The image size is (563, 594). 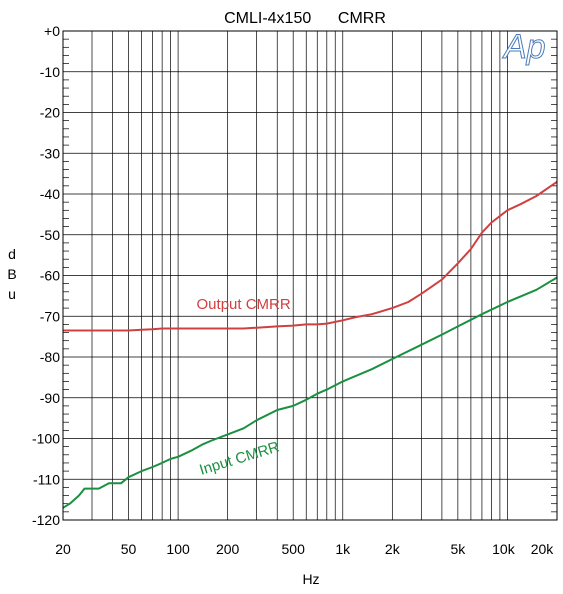 I want to click on x-axis-ticks: 20 50 100 200 500 1k 2k 5k 10k 20k, so click(x=304, y=549).